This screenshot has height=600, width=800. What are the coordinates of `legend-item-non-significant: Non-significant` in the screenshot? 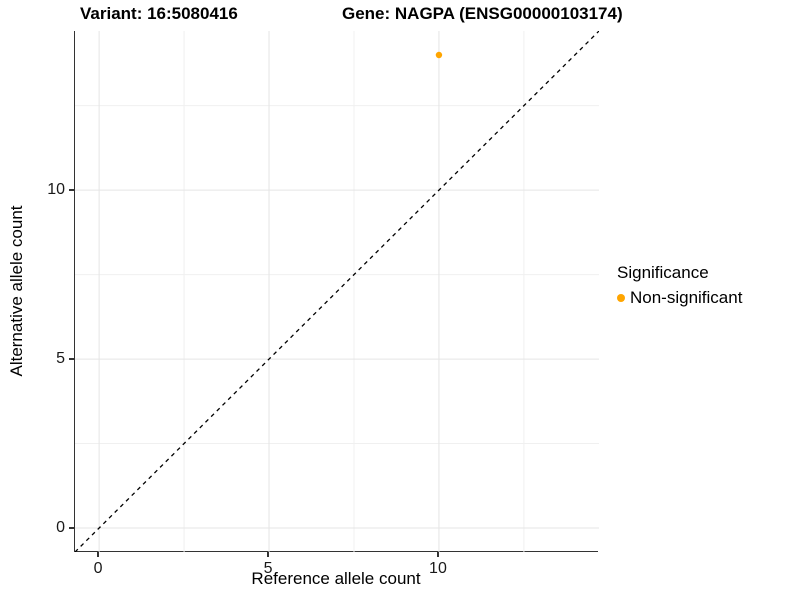 It's located at (679, 298).